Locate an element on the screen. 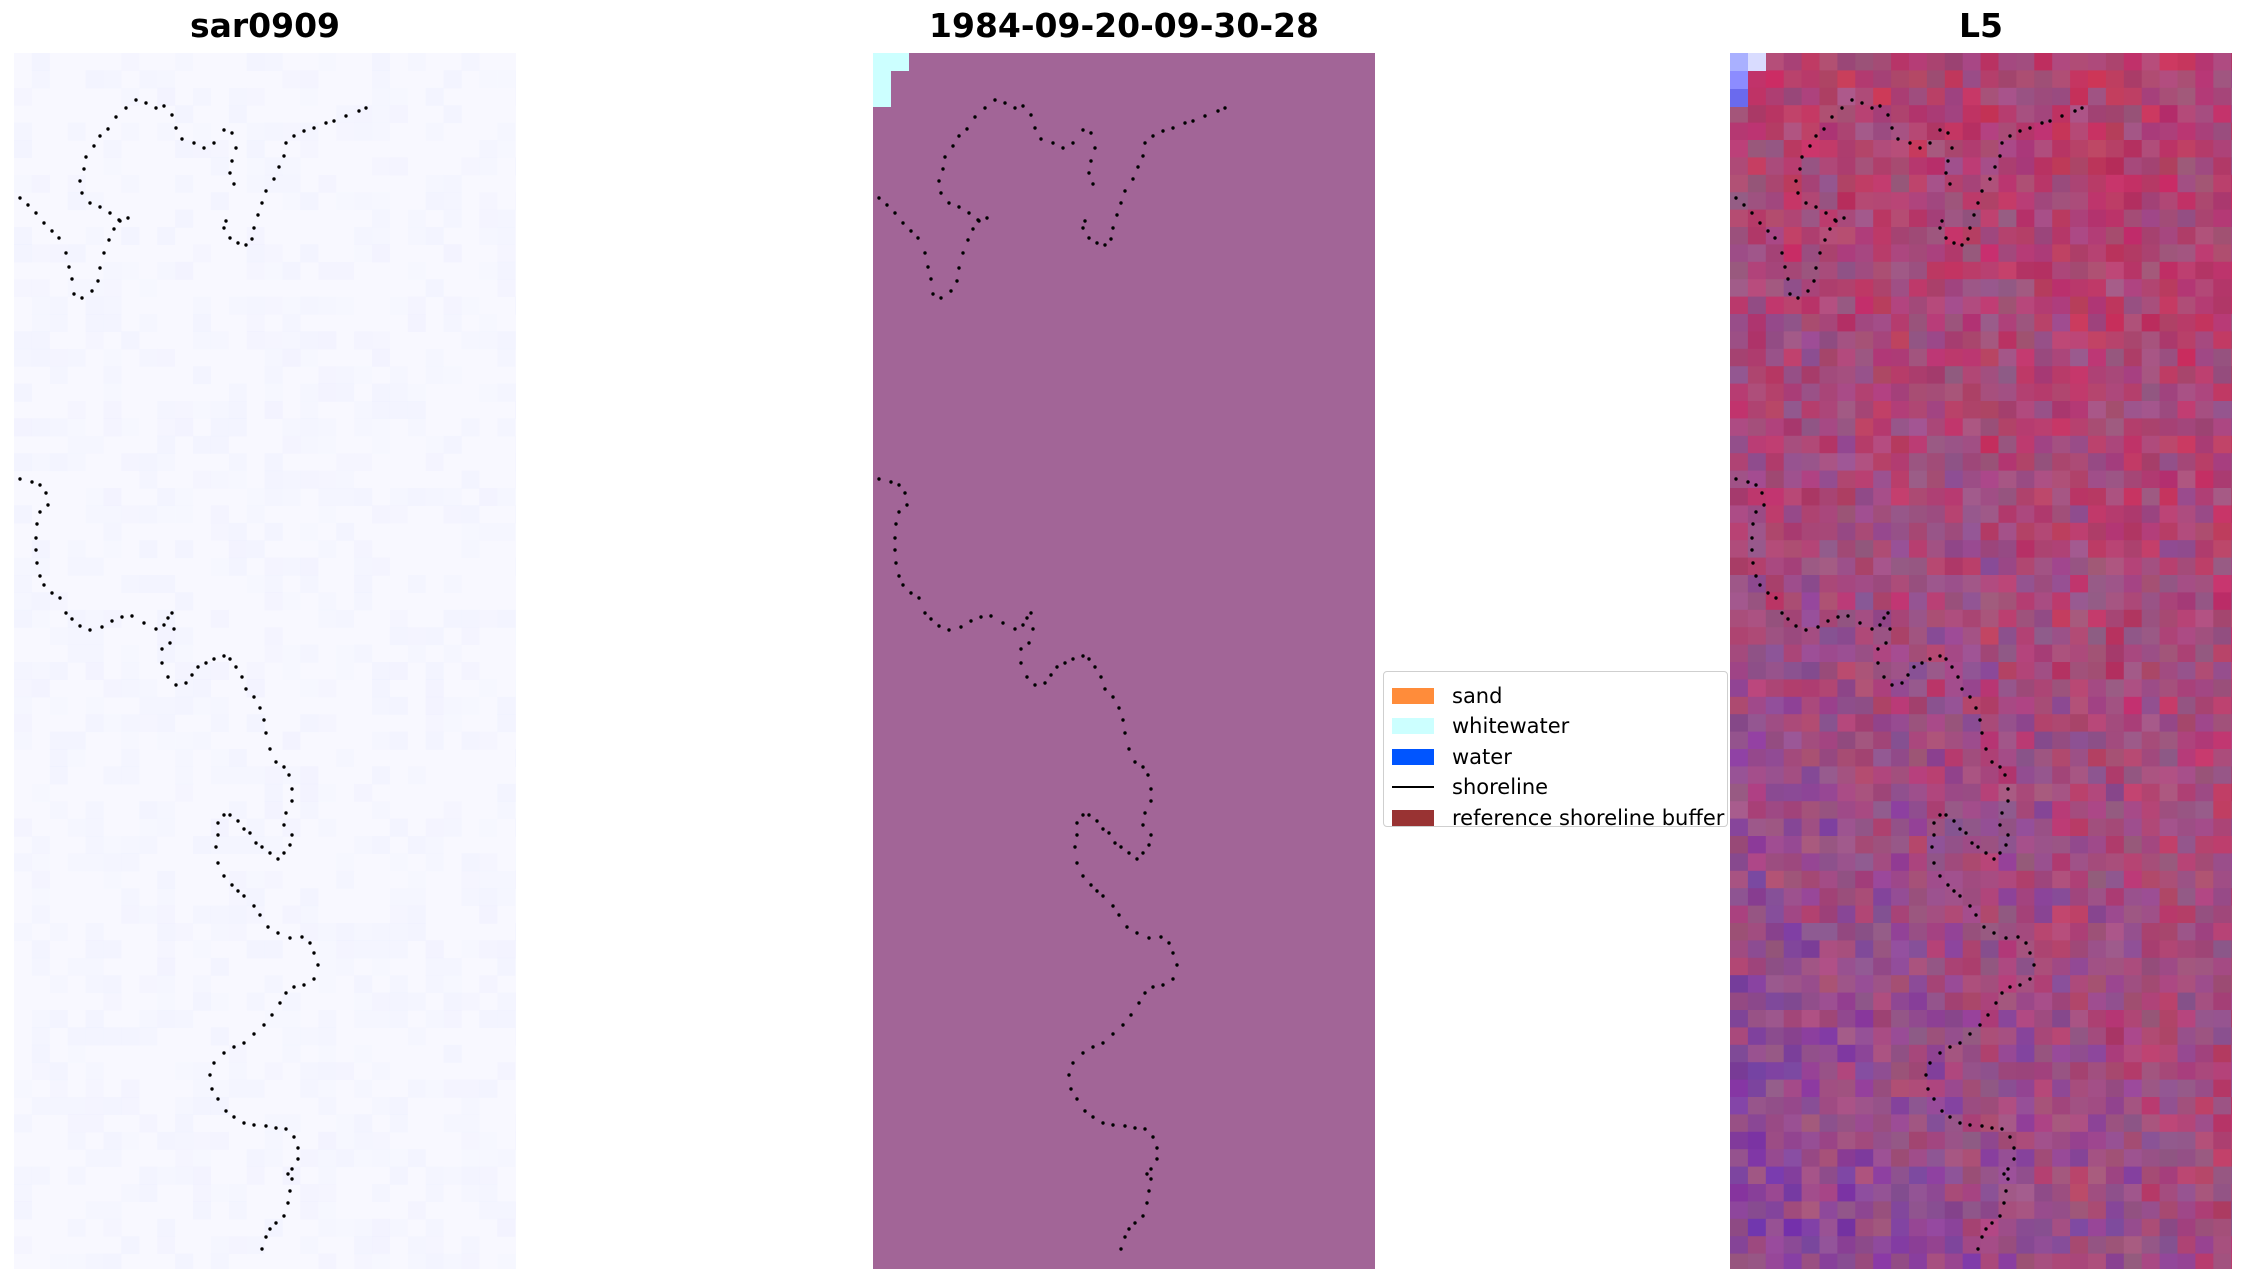  whitewater-swatch is located at coordinates (1413, 726).